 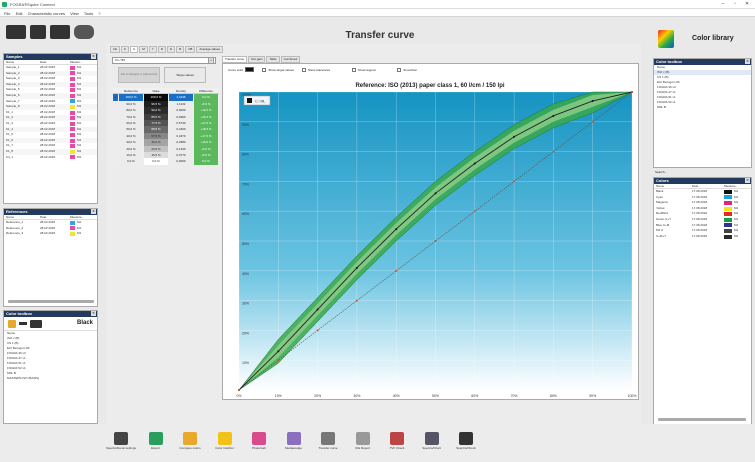 I want to click on list-item: Magenta 17.08.2018 M1, so click(x=702, y=203).